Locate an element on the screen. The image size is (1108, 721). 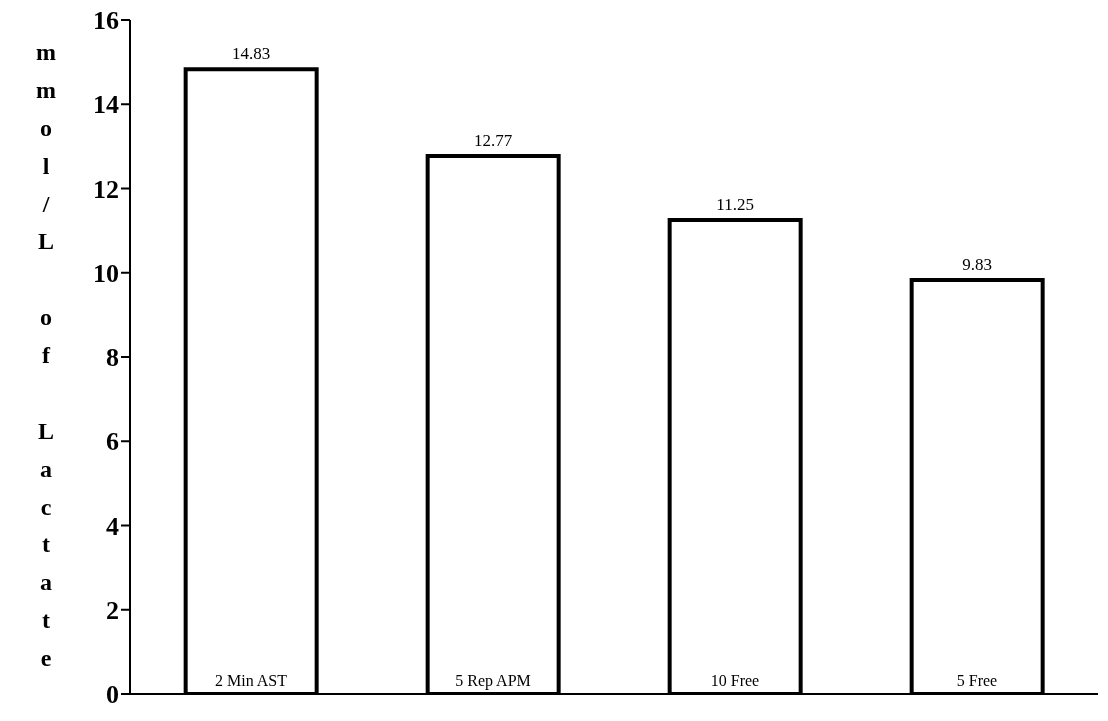
y-tick-label: 4 is located at coordinates (112, 526).